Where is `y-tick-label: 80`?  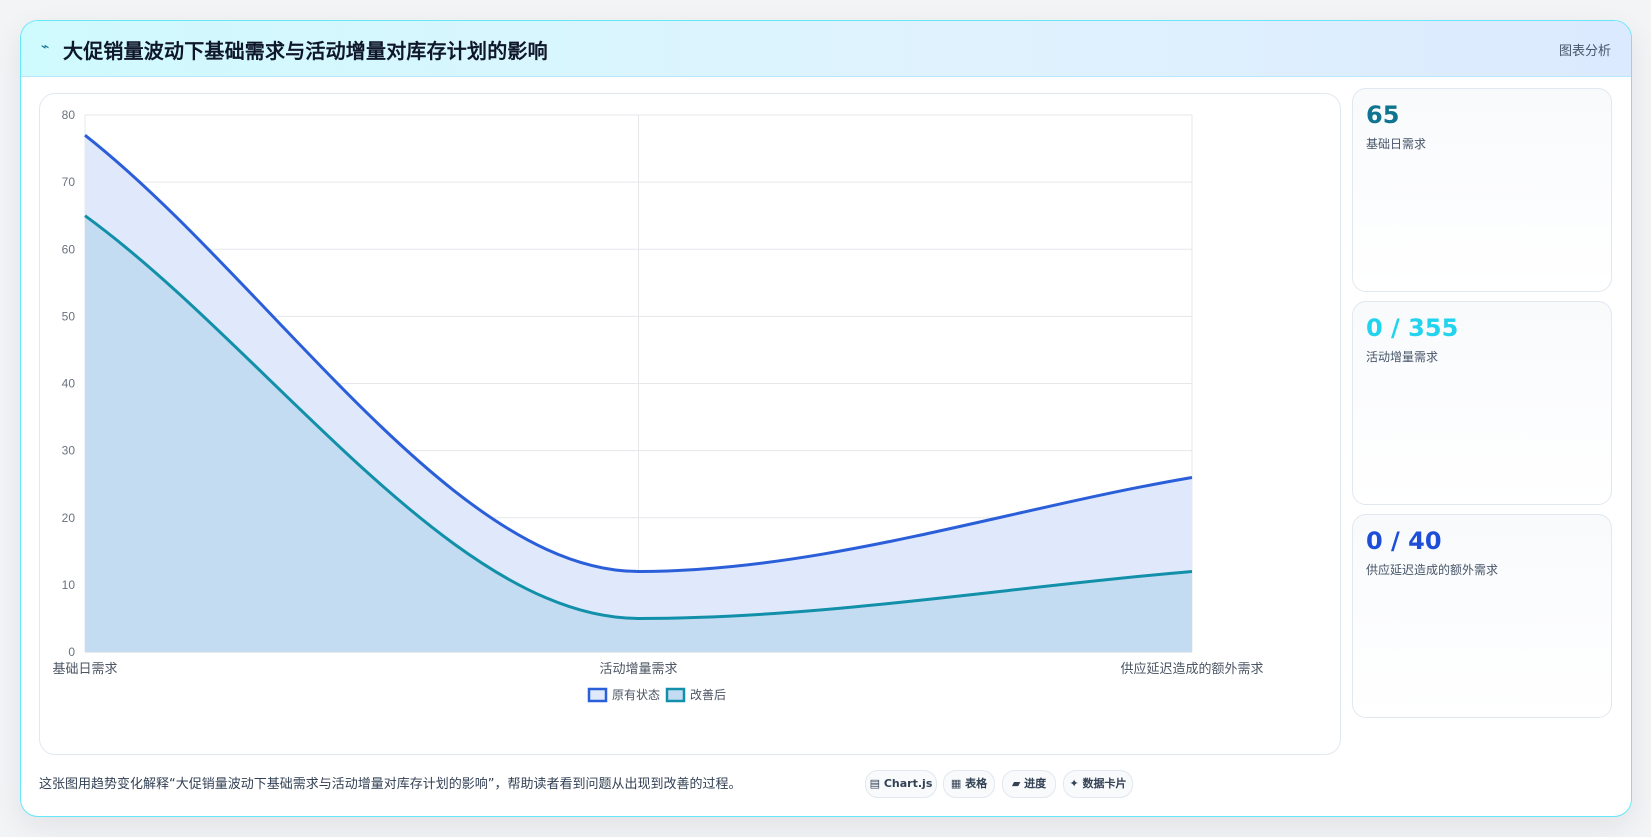 y-tick-label: 80 is located at coordinates (69, 115).